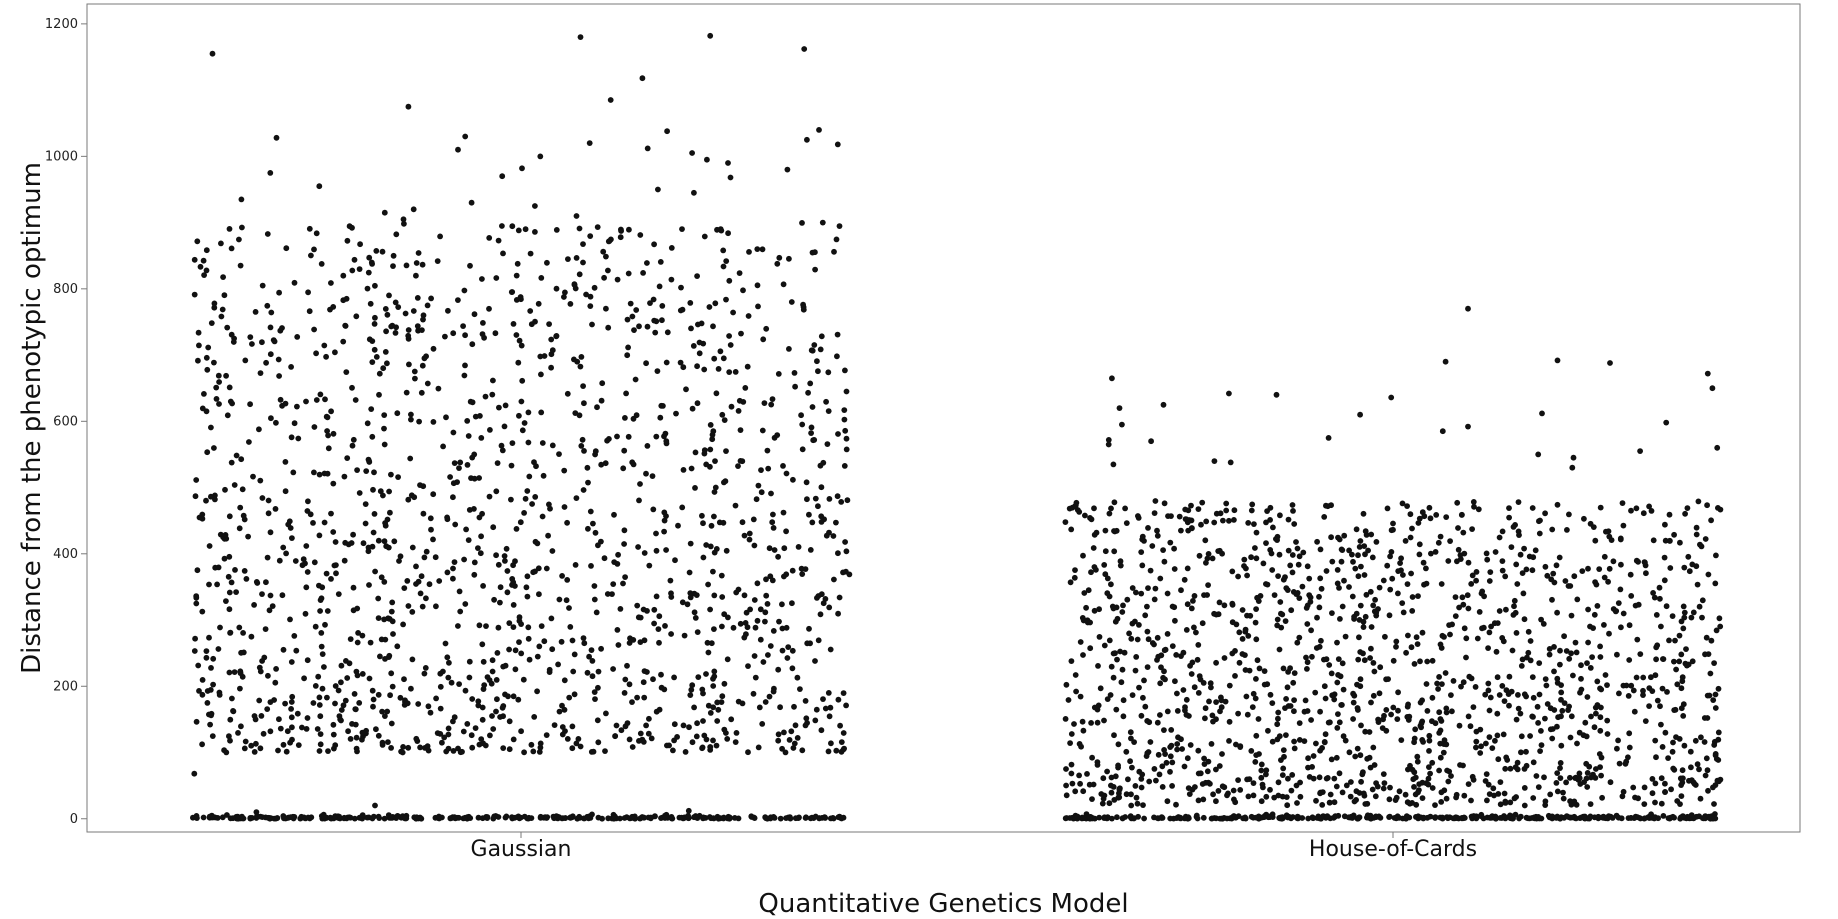  Describe the element at coordinates (61, 24) in the screenshot. I see `y-tick-label: 1200` at that location.